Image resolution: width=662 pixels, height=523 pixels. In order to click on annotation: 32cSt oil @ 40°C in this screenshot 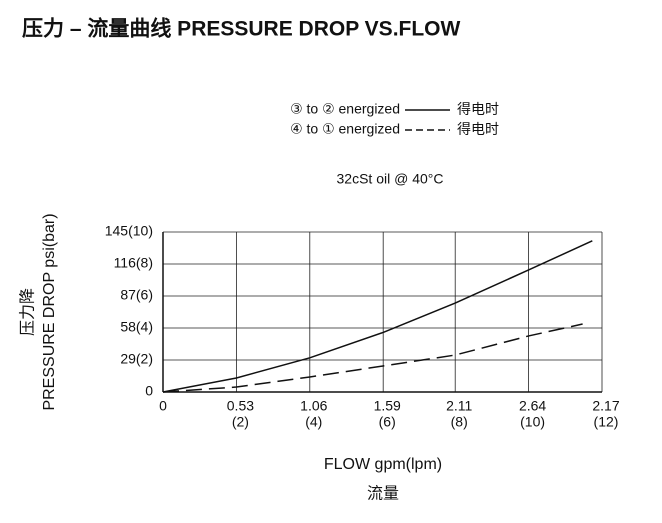, I will do `click(390, 179)`.